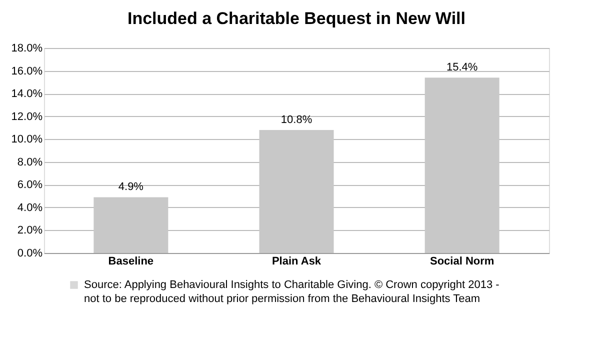 The height and width of the screenshot is (351, 600). What do you see at coordinates (27, 48) in the screenshot?
I see `y-tick-label: 18.0%` at bounding box center [27, 48].